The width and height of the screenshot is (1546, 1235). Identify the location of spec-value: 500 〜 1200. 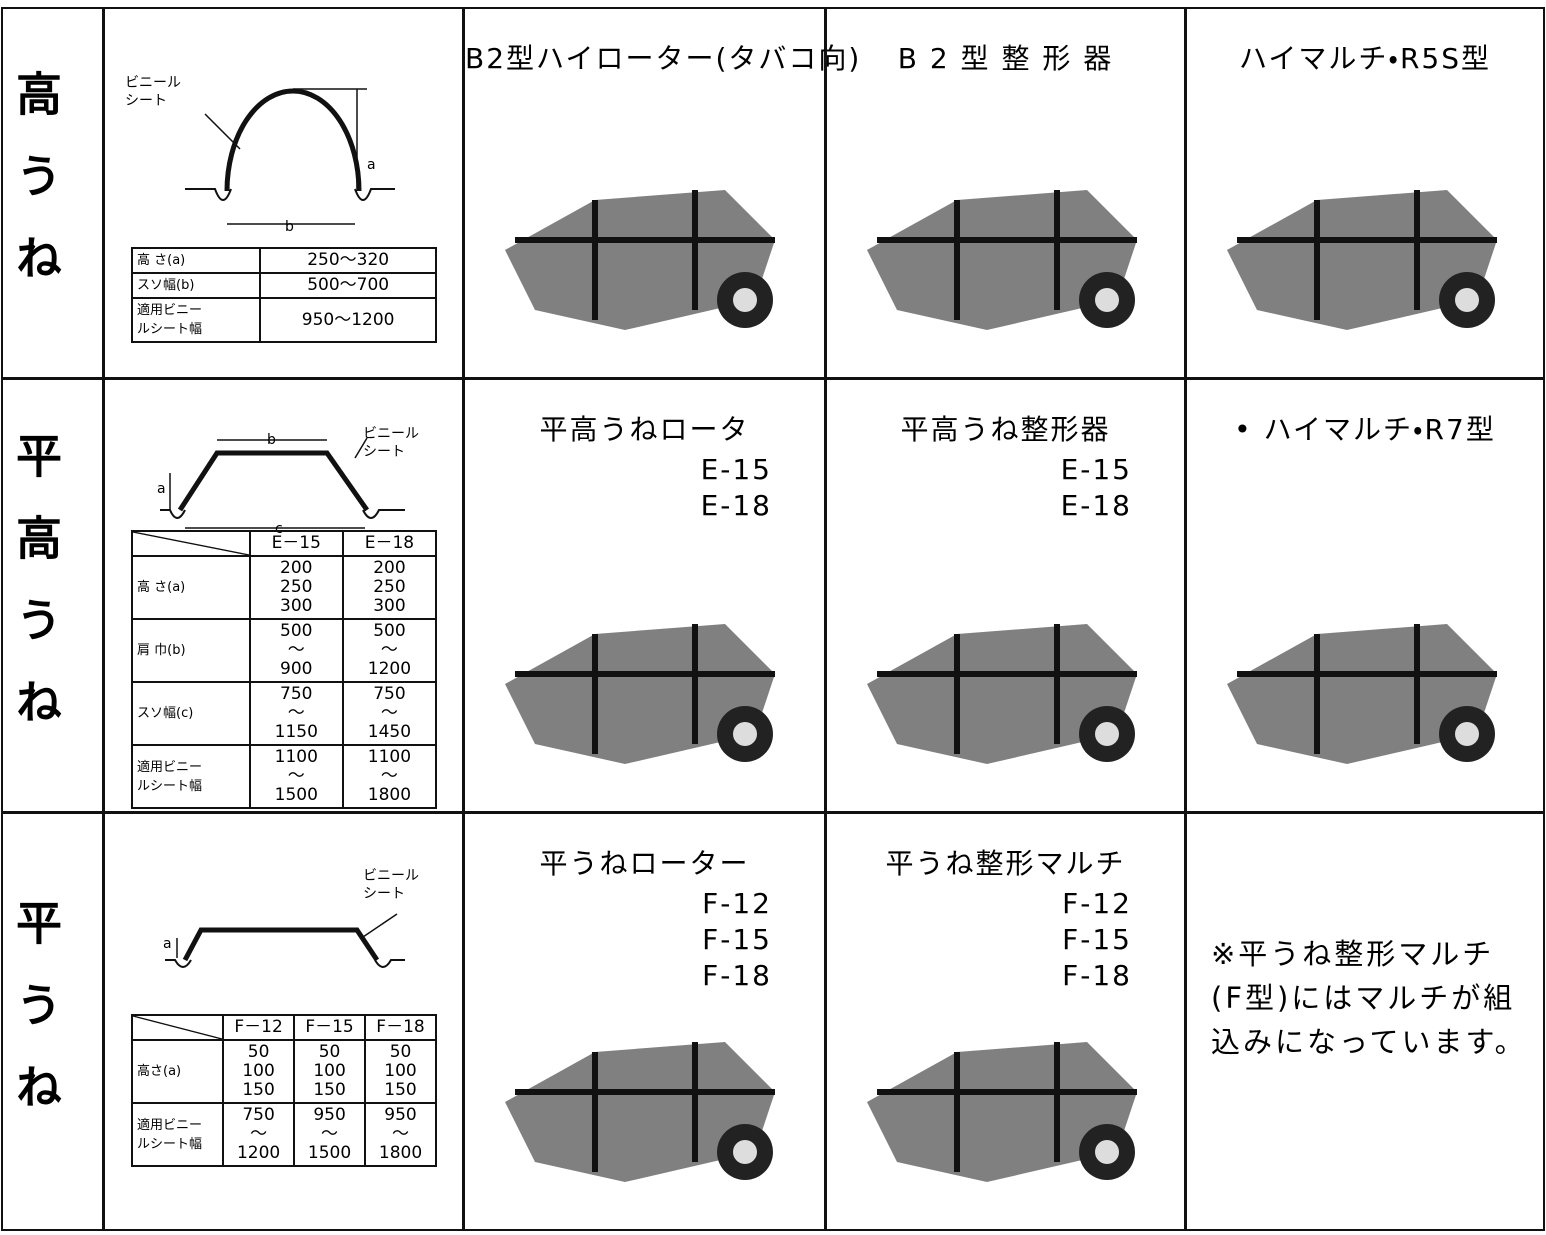
(389, 650).